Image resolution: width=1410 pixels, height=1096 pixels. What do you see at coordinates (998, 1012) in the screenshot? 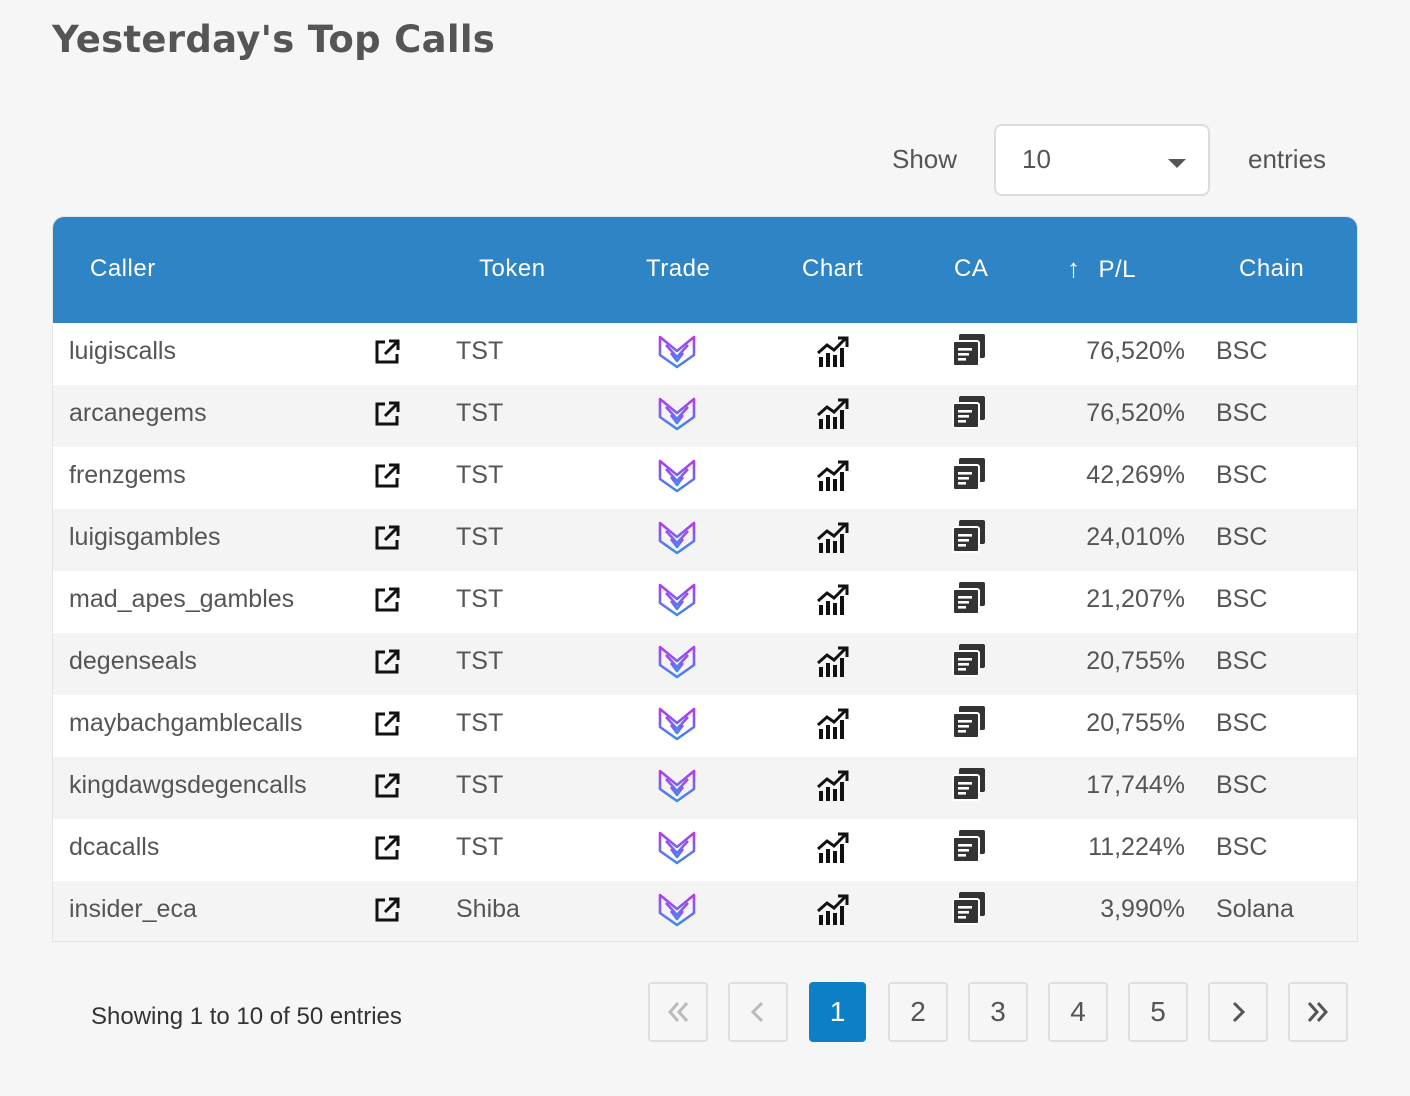
I see `page-button-3: 3` at bounding box center [998, 1012].